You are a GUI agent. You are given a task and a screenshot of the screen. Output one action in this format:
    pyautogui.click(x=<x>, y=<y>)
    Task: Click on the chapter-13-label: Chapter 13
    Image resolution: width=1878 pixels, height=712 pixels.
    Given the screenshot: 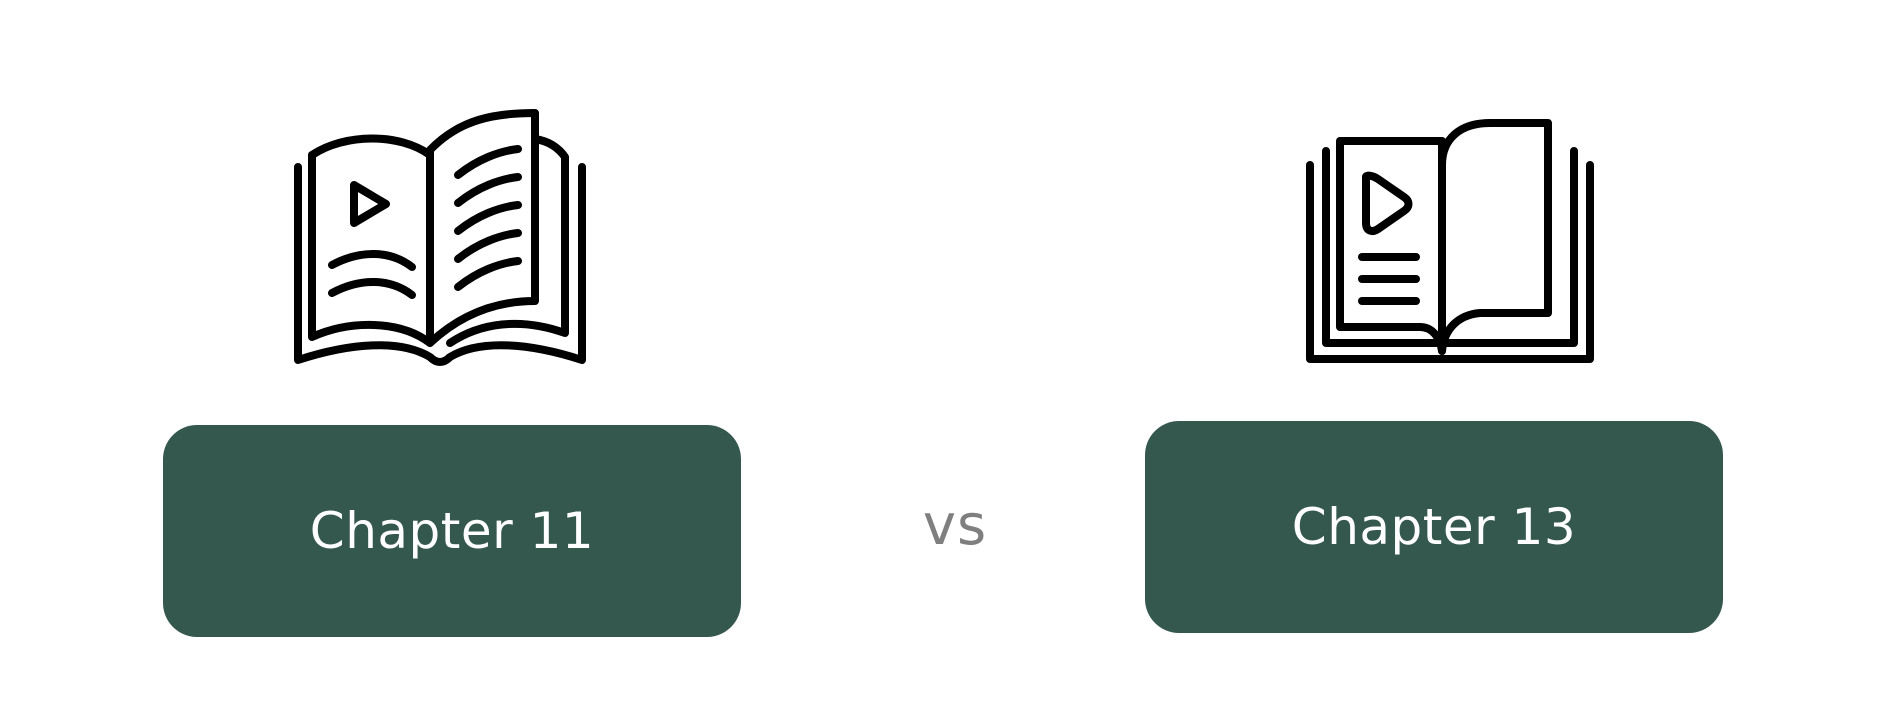 What is the action you would take?
    pyautogui.click(x=1434, y=527)
    